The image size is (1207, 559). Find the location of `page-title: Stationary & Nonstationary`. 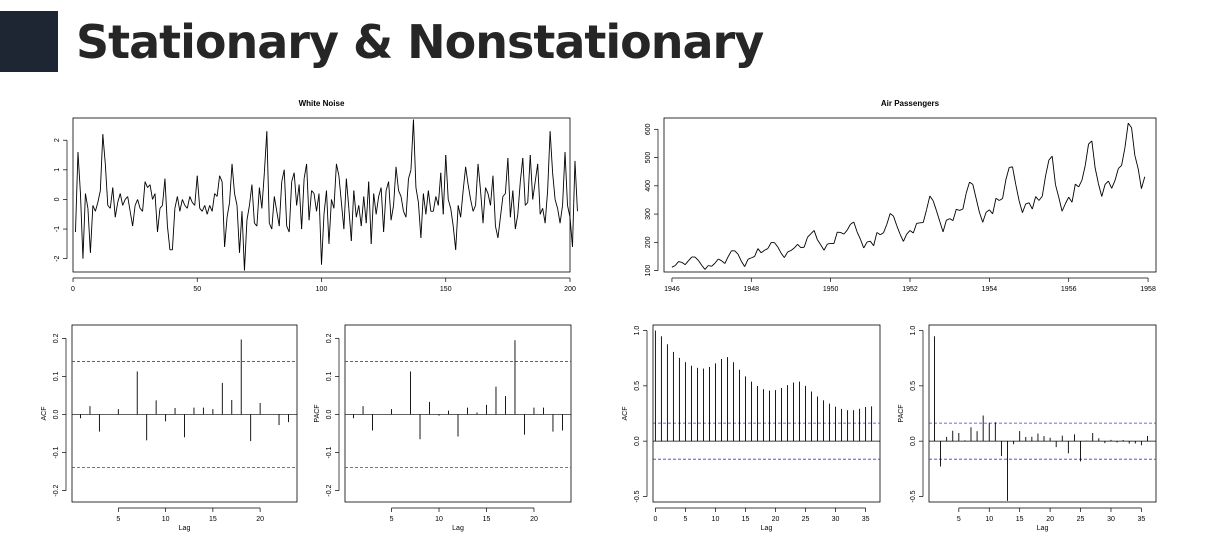

page-title: Stationary & Nonstationary is located at coordinates (420, 42).